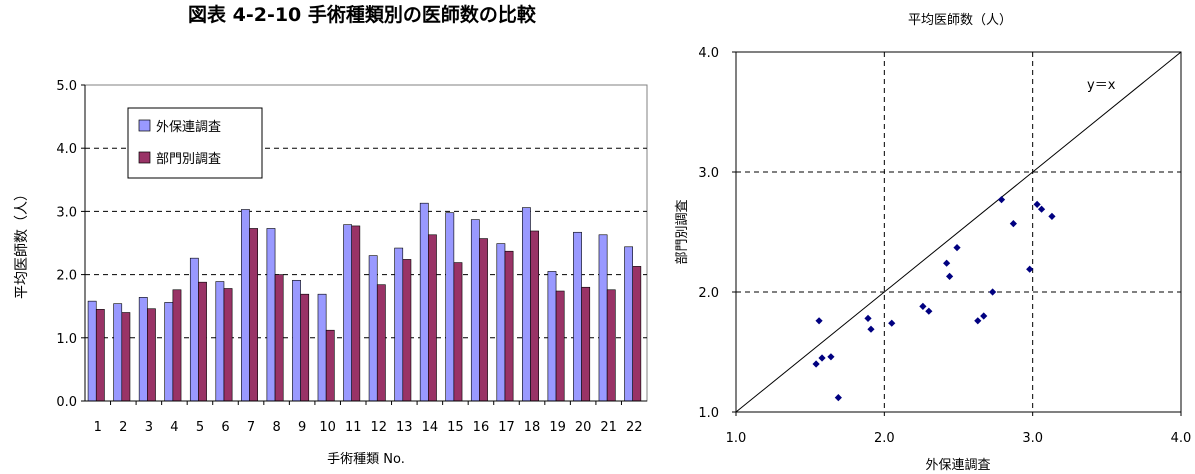  Describe the element at coordinates (123, 427) in the screenshot. I see `bar-x-tick-label: 2` at that location.